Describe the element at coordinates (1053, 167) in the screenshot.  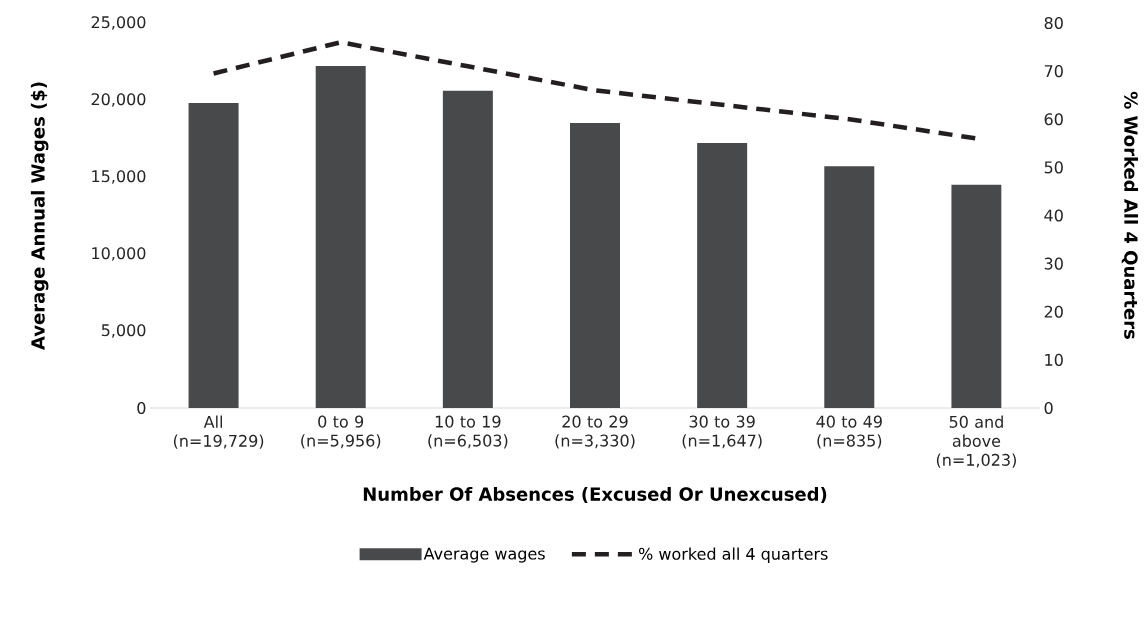
I see `y2-tick-label: 50` at that location.